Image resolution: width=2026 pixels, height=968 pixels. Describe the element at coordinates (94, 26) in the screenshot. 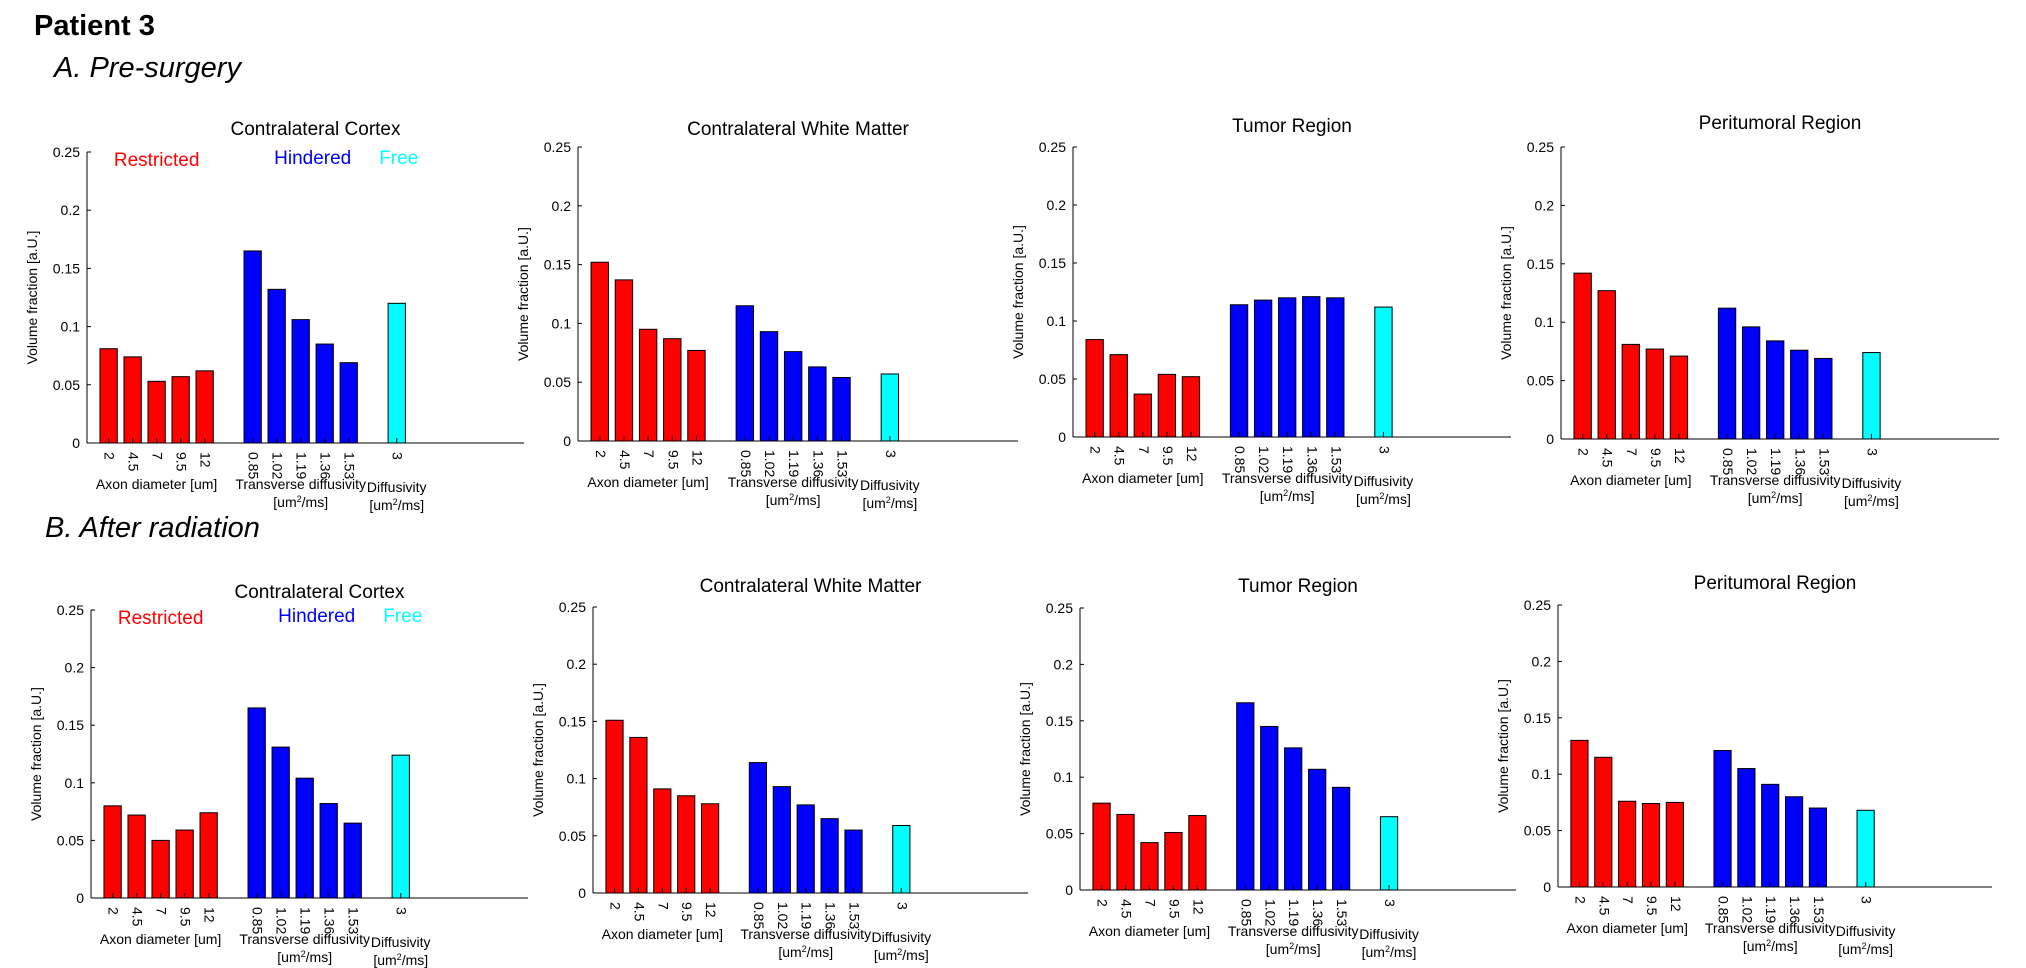

I see `patient-title: Patient 3` at that location.